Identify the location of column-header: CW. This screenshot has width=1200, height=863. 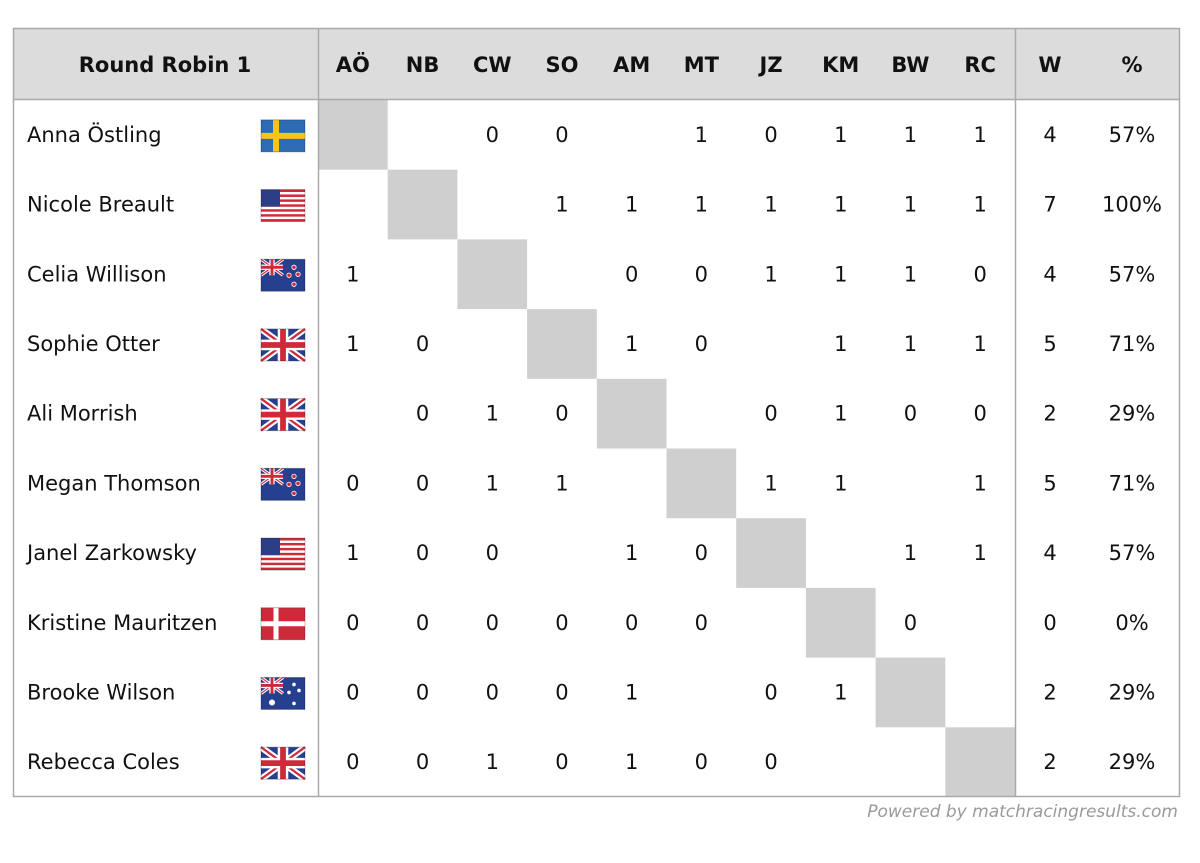
(492, 65).